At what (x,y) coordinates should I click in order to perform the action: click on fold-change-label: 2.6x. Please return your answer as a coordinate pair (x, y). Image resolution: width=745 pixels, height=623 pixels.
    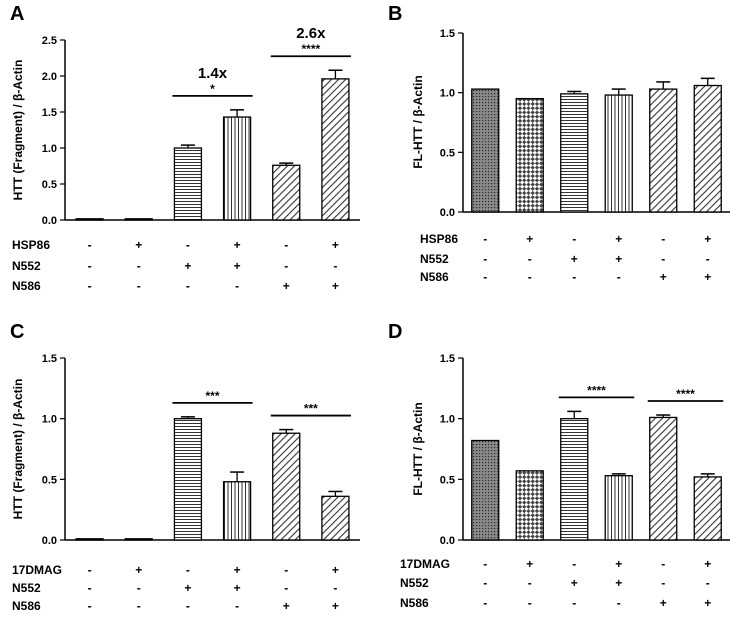
    Looking at the image, I should click on (311, 33).